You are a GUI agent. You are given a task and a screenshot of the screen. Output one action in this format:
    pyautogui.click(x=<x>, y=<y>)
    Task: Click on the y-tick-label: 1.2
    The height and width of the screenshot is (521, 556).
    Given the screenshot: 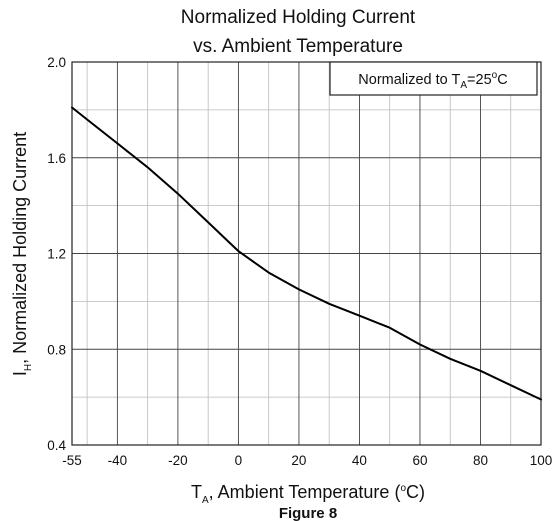 What is the action you would take?
    pyautogui.click(x=56, y=254)
    